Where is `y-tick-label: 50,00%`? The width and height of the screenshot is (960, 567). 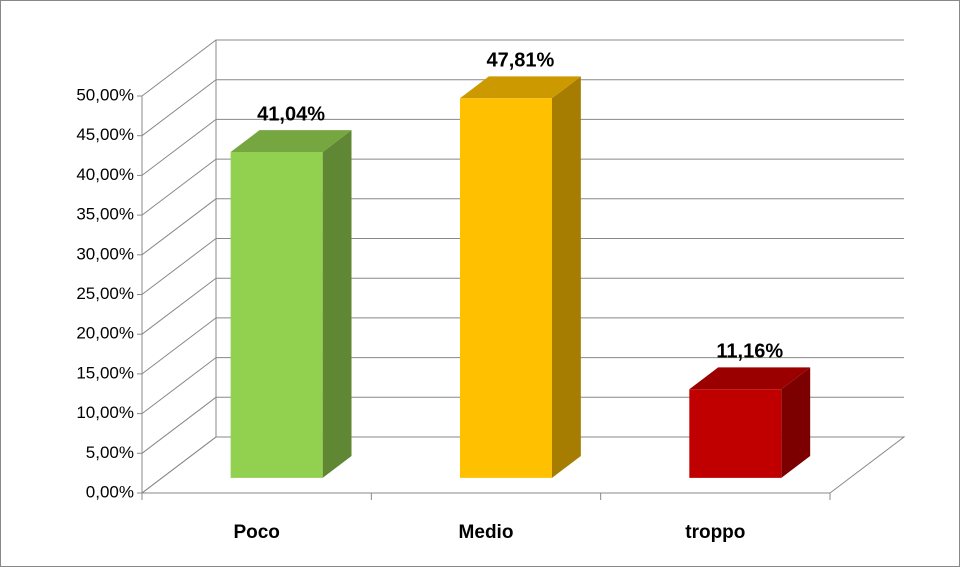
y-tick-label: 50,00% is located at coordinates (105, 94).